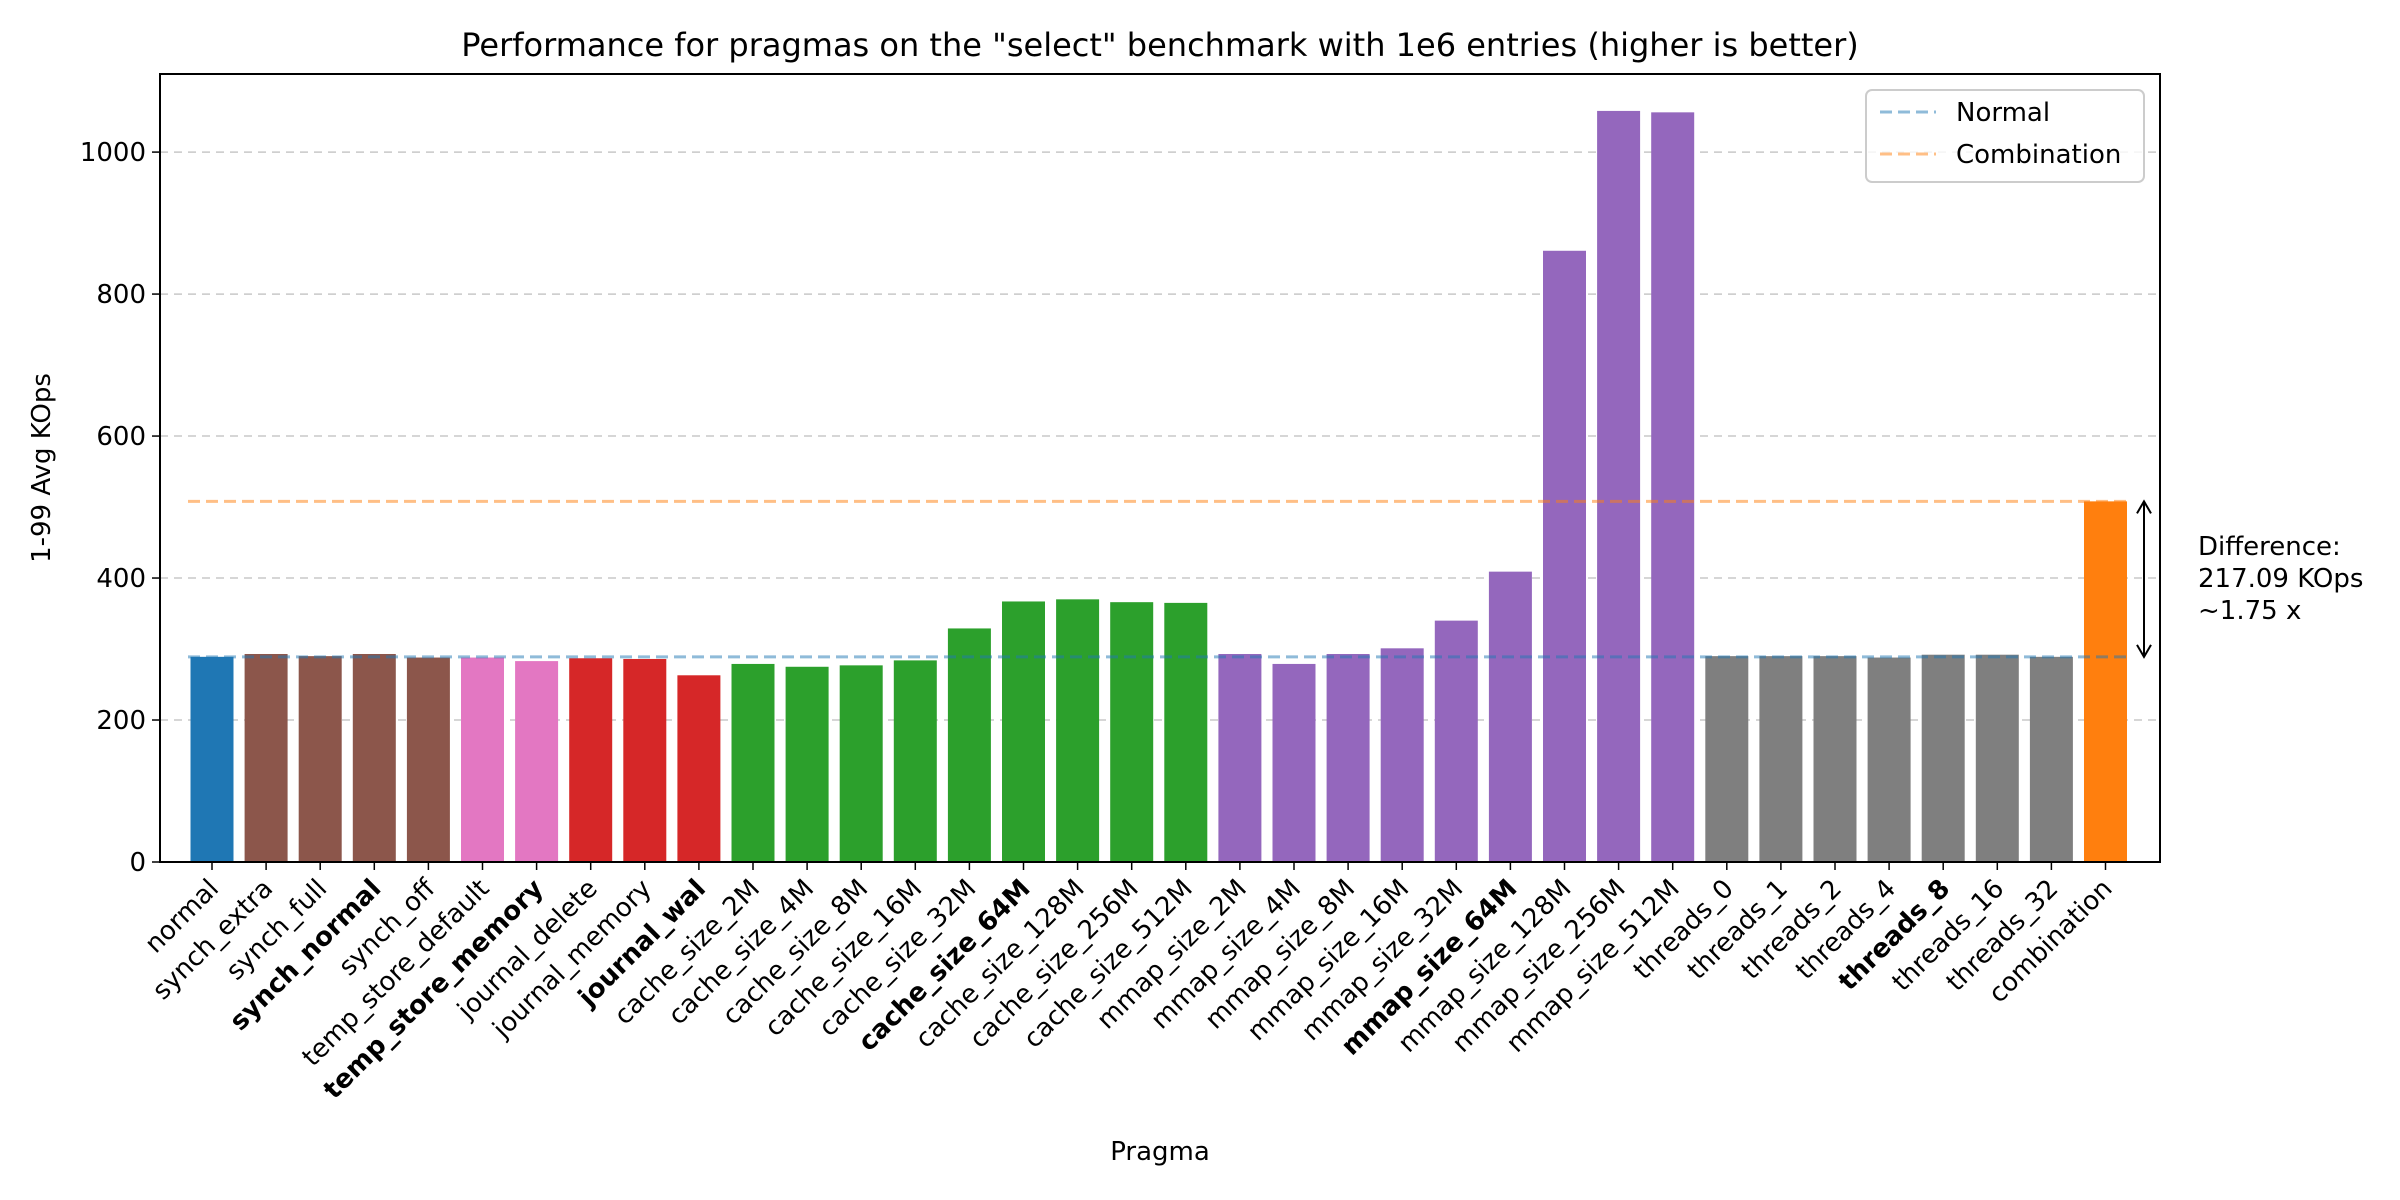 This screenshot has height=1200, width=2400. Describe the element at coordinates (2269, 547) in the screenshot. I see `difference-label-line-1: Difference:` at that location.